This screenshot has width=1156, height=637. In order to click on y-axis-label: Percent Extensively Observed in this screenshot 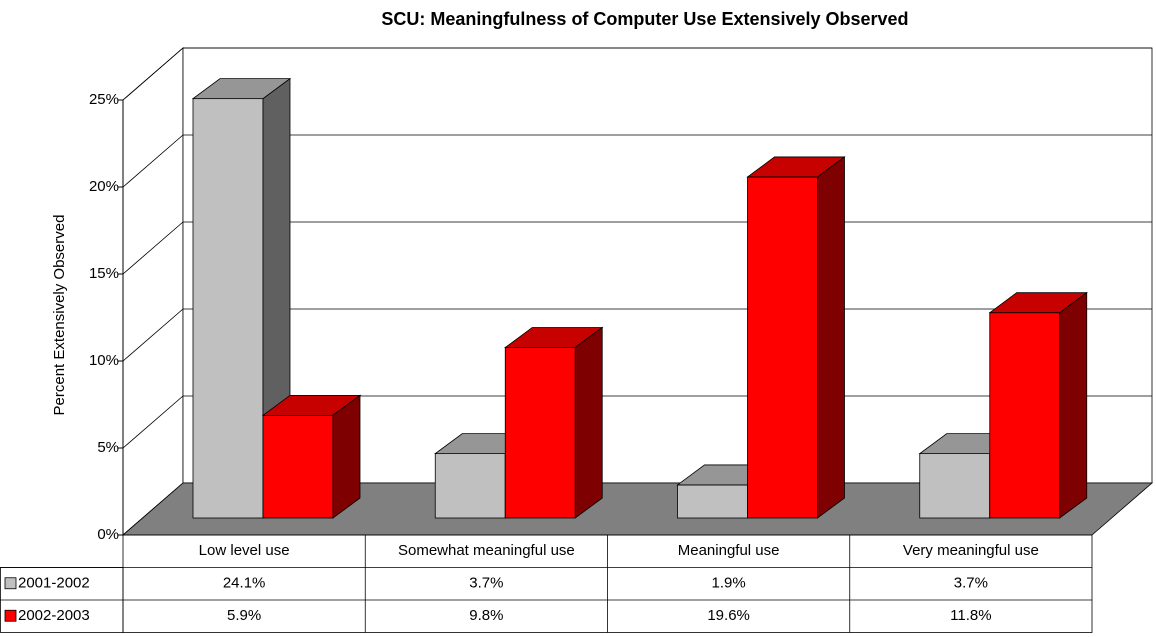, I will do `click(59, 315)`.